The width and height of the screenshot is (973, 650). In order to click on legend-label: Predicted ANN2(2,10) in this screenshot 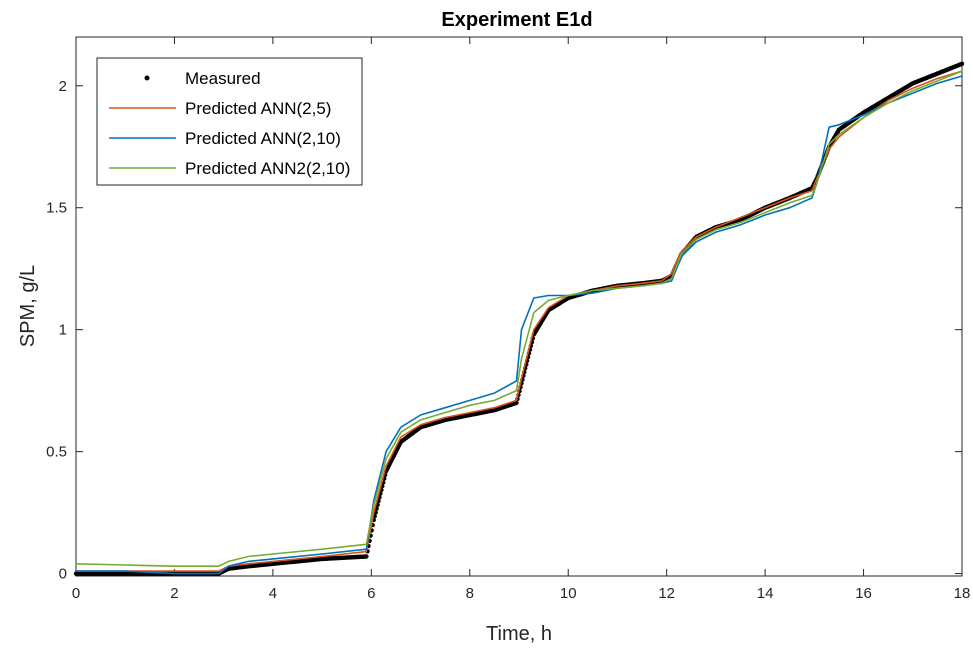, I will do `click(267, 168)`.